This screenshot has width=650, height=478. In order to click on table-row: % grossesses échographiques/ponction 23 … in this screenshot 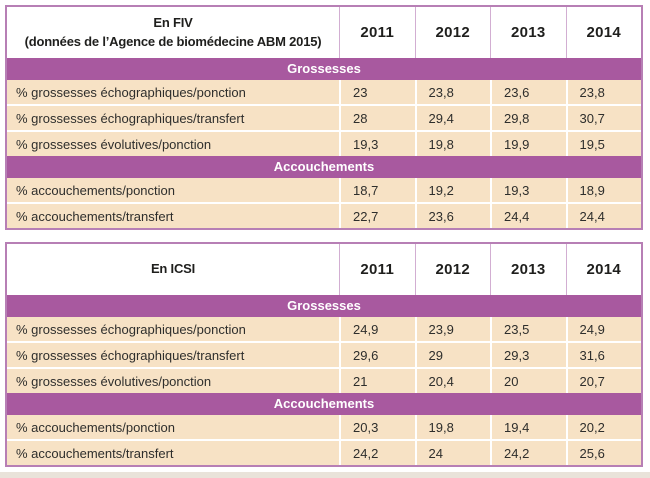, I will do `click(324, 92)`.